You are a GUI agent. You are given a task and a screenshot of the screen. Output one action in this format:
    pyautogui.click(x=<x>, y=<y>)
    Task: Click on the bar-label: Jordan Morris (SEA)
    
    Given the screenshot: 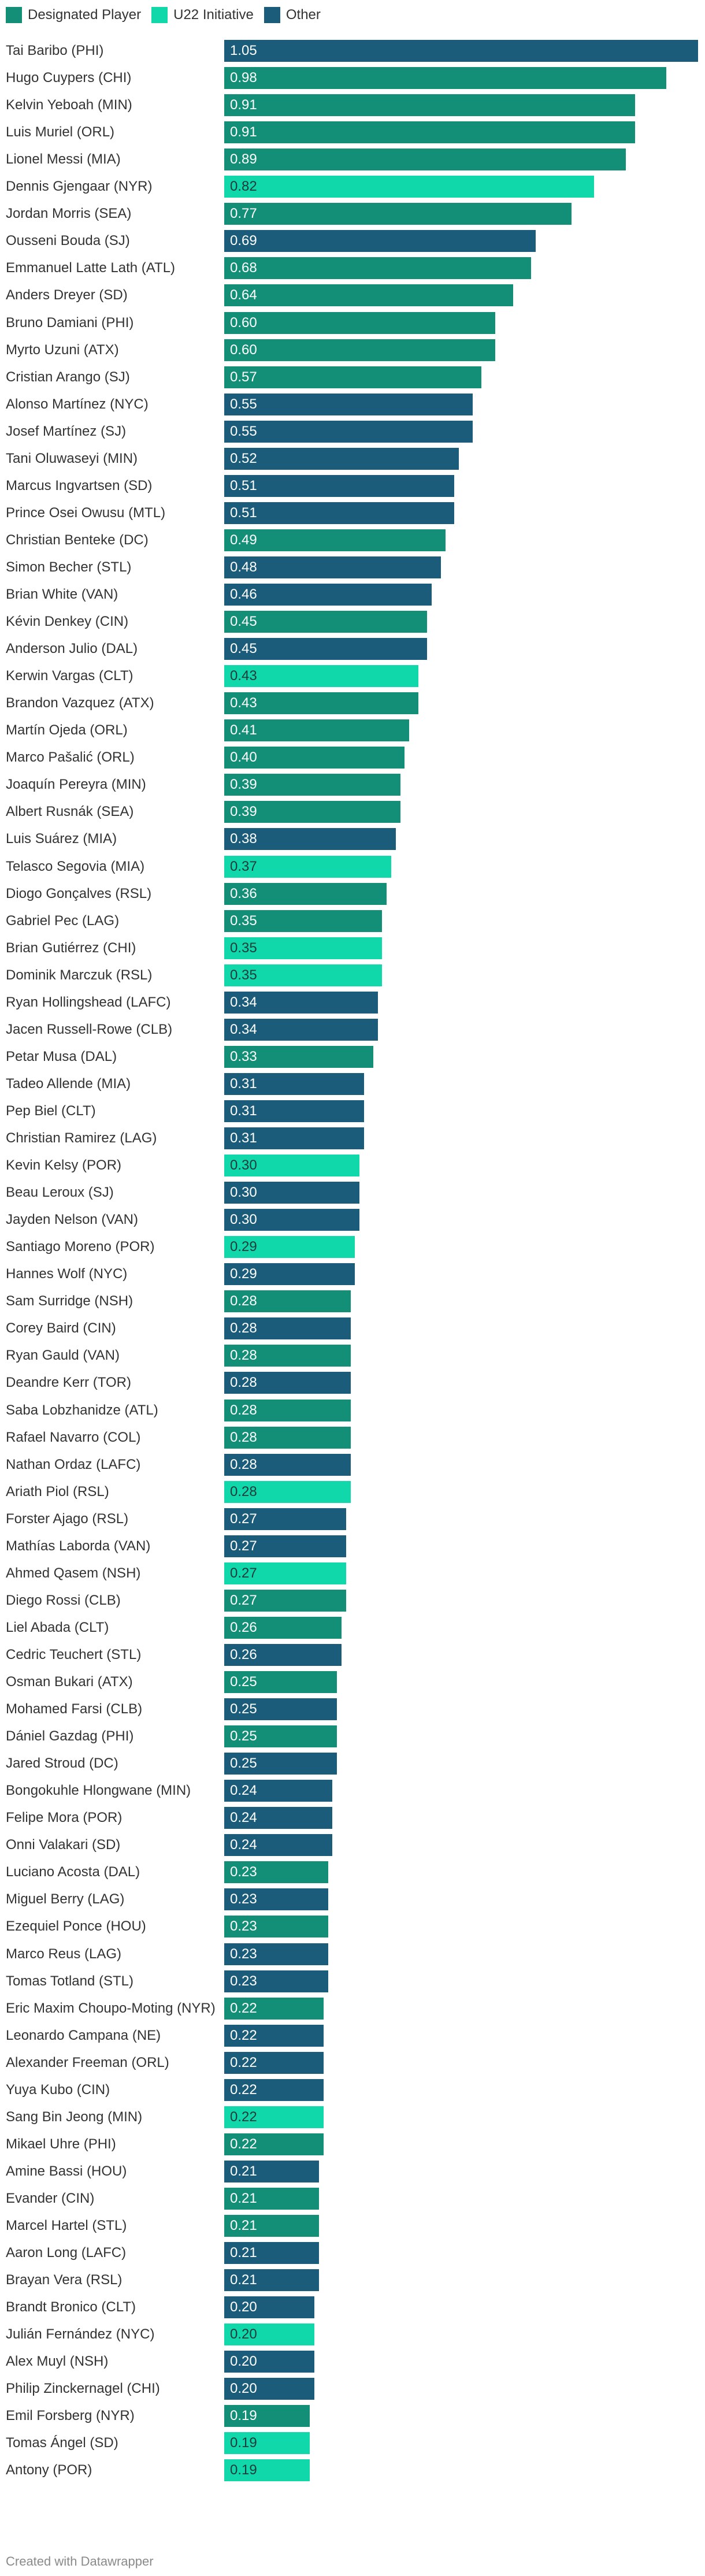 What is the action you would take?
    pyautogui.click(x=69, y=214)
    